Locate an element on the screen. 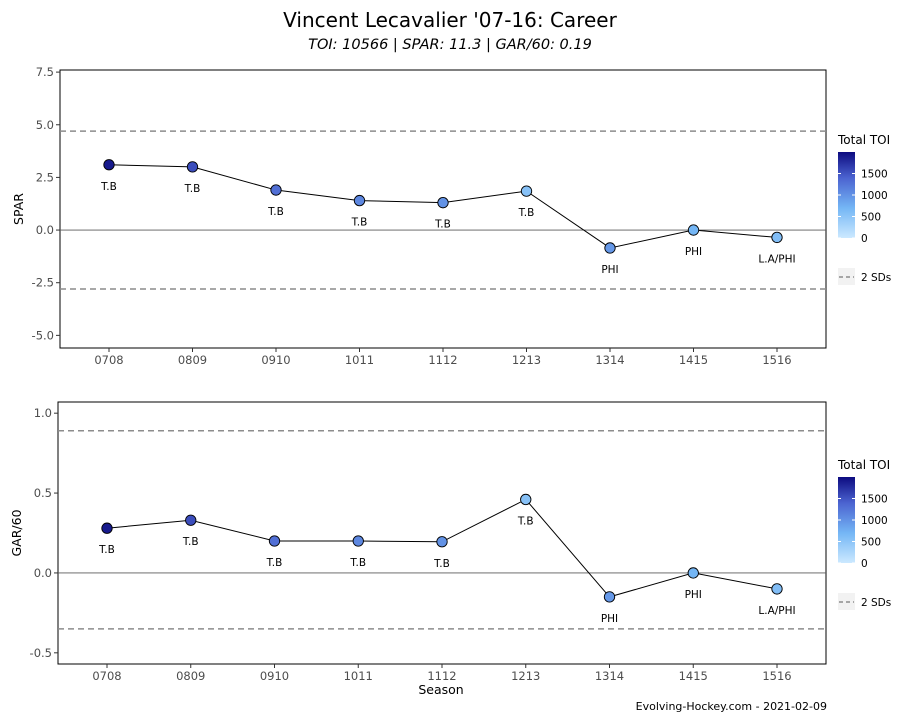 The width and height of the screenshot is (900, 720). y-tick-label: 7.5 is located at coordinates (45, 72).